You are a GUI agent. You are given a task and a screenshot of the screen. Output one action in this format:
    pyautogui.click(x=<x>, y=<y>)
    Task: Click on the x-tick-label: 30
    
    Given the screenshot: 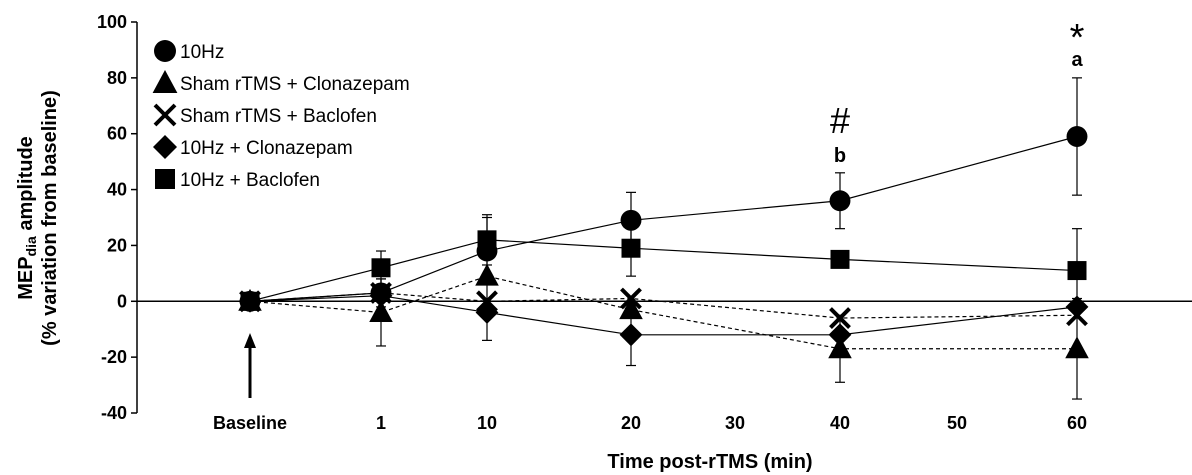 What is the action you would take?
    pyautogui.click(x=735, y=423)
    